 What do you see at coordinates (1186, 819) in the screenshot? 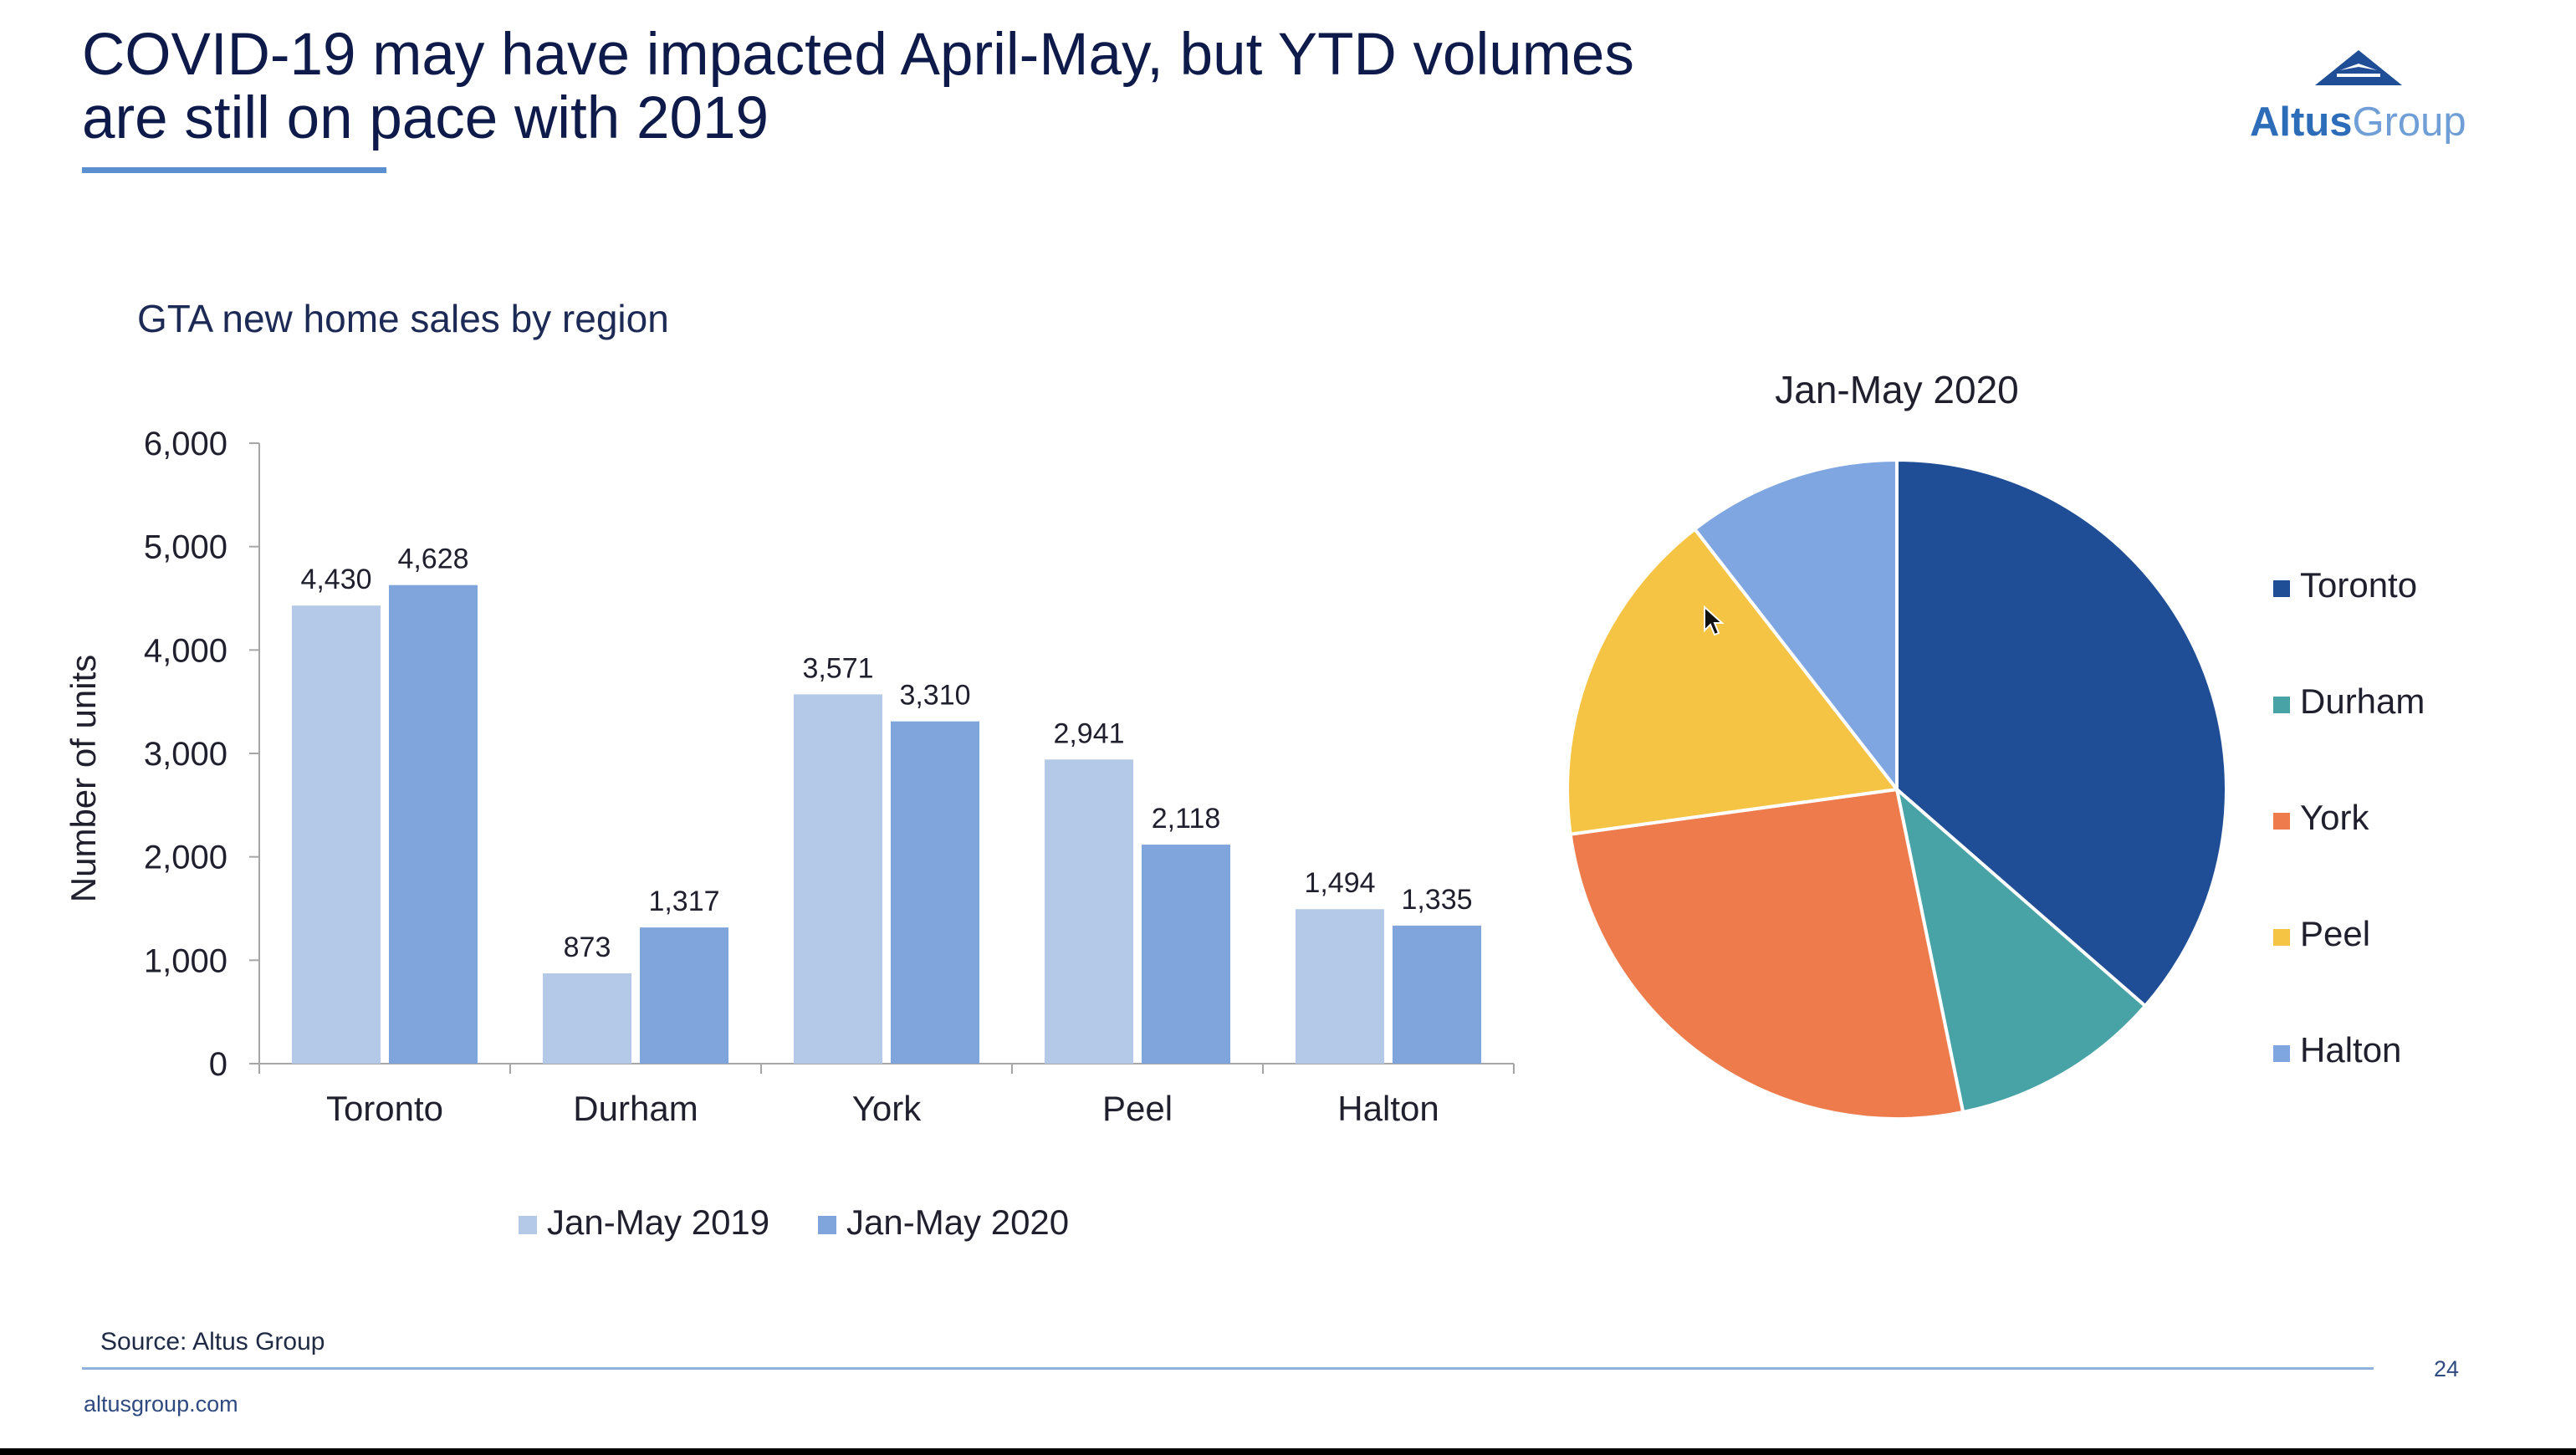
I see `bar-data-label: 2,118` at bounding box center [1186, 819].